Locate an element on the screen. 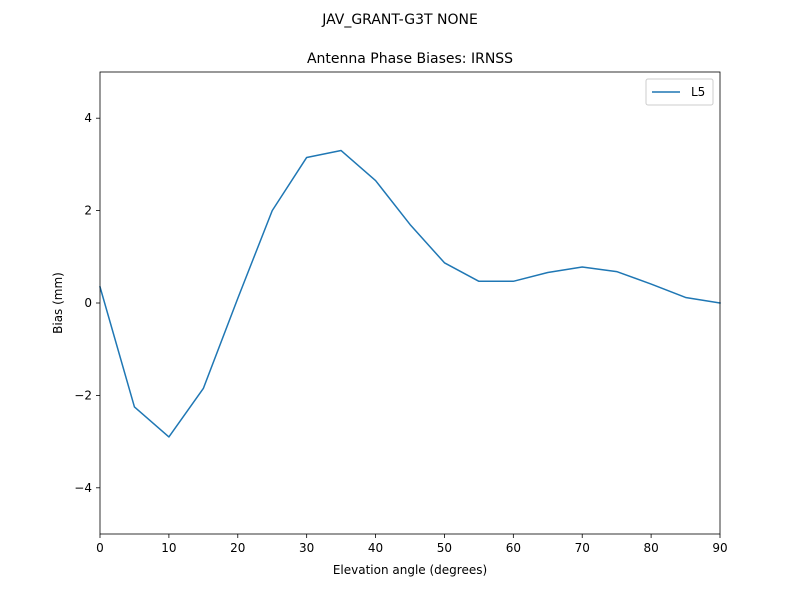 This screenshot has height=600, width=800. chart-suptitle: JAV_GRANT-G3T NONE is located at coordinates (399, 20).